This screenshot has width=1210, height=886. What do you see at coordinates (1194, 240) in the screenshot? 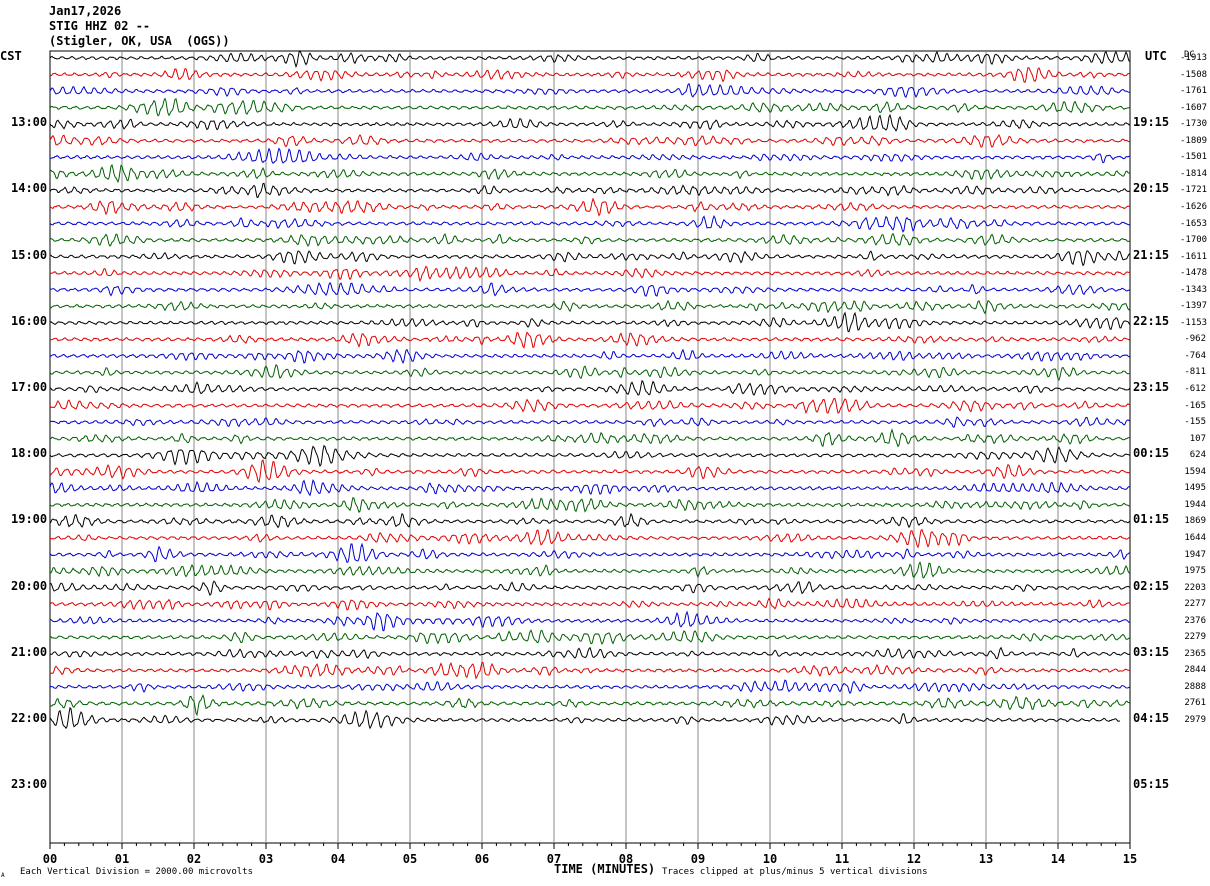
I see `dc-offset-label: -1700` at bounding box center [1194, 240].